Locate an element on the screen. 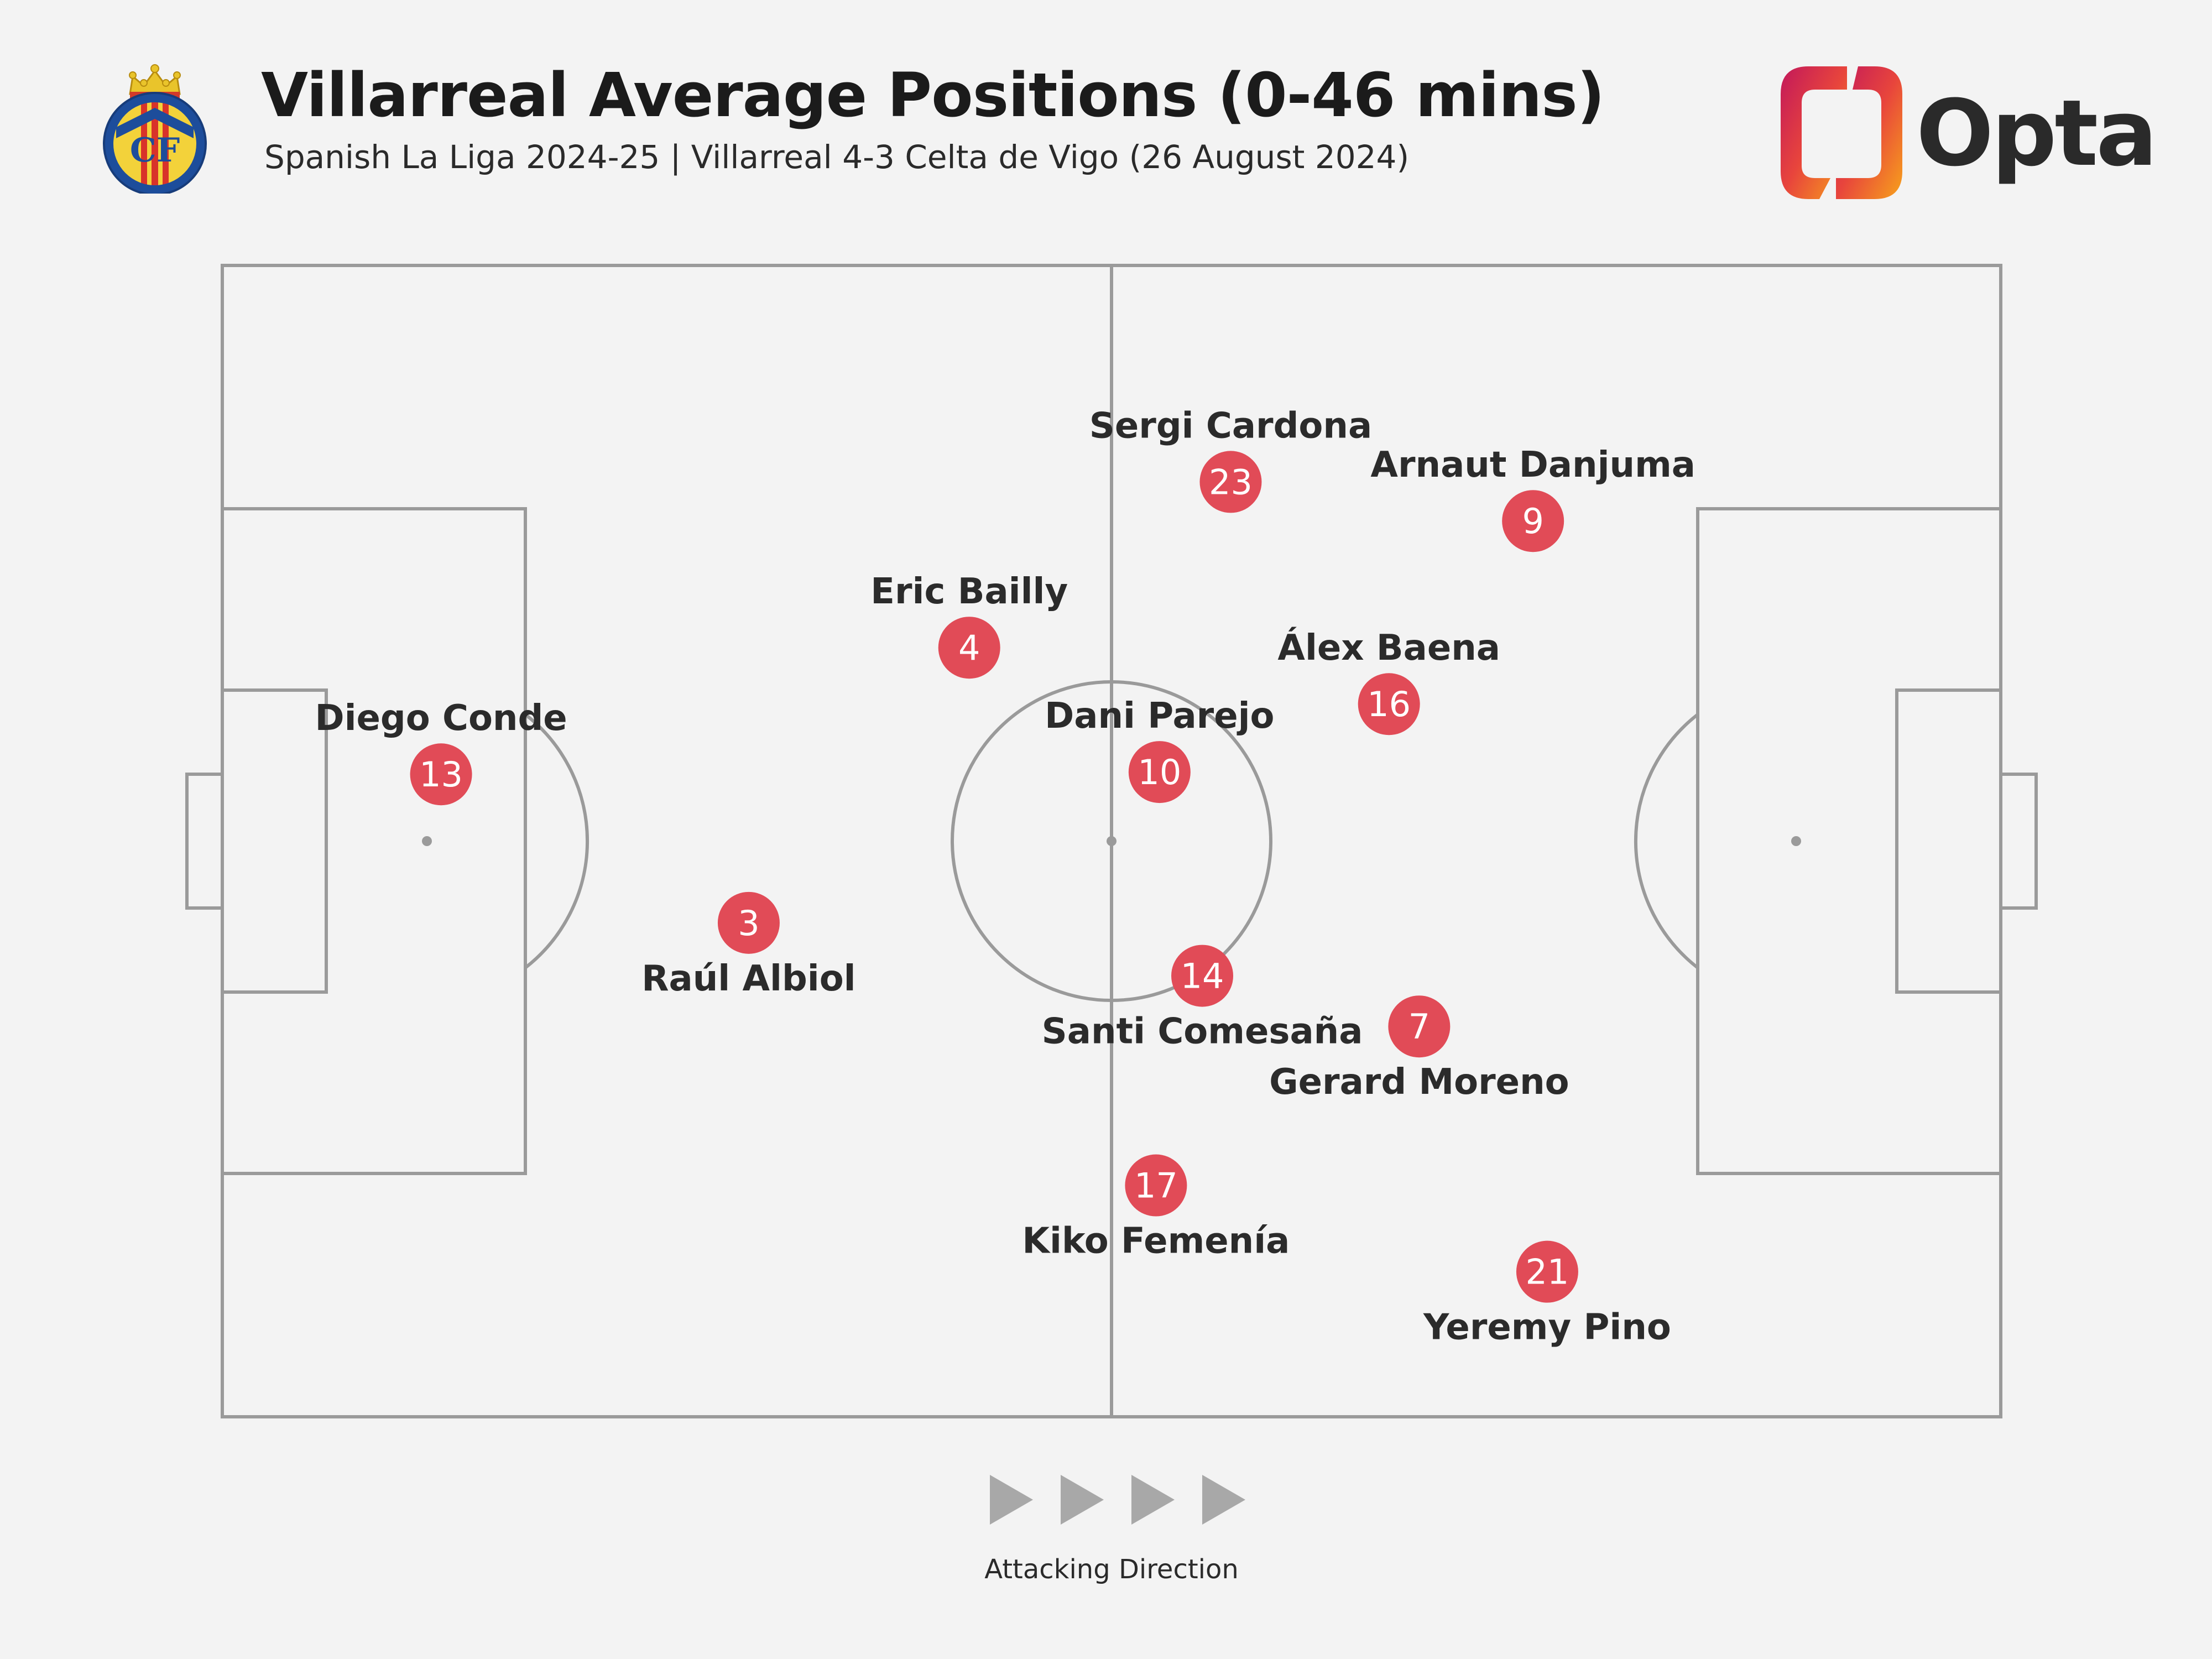  player-number: 17 is located at coordinates (1156, 1186).